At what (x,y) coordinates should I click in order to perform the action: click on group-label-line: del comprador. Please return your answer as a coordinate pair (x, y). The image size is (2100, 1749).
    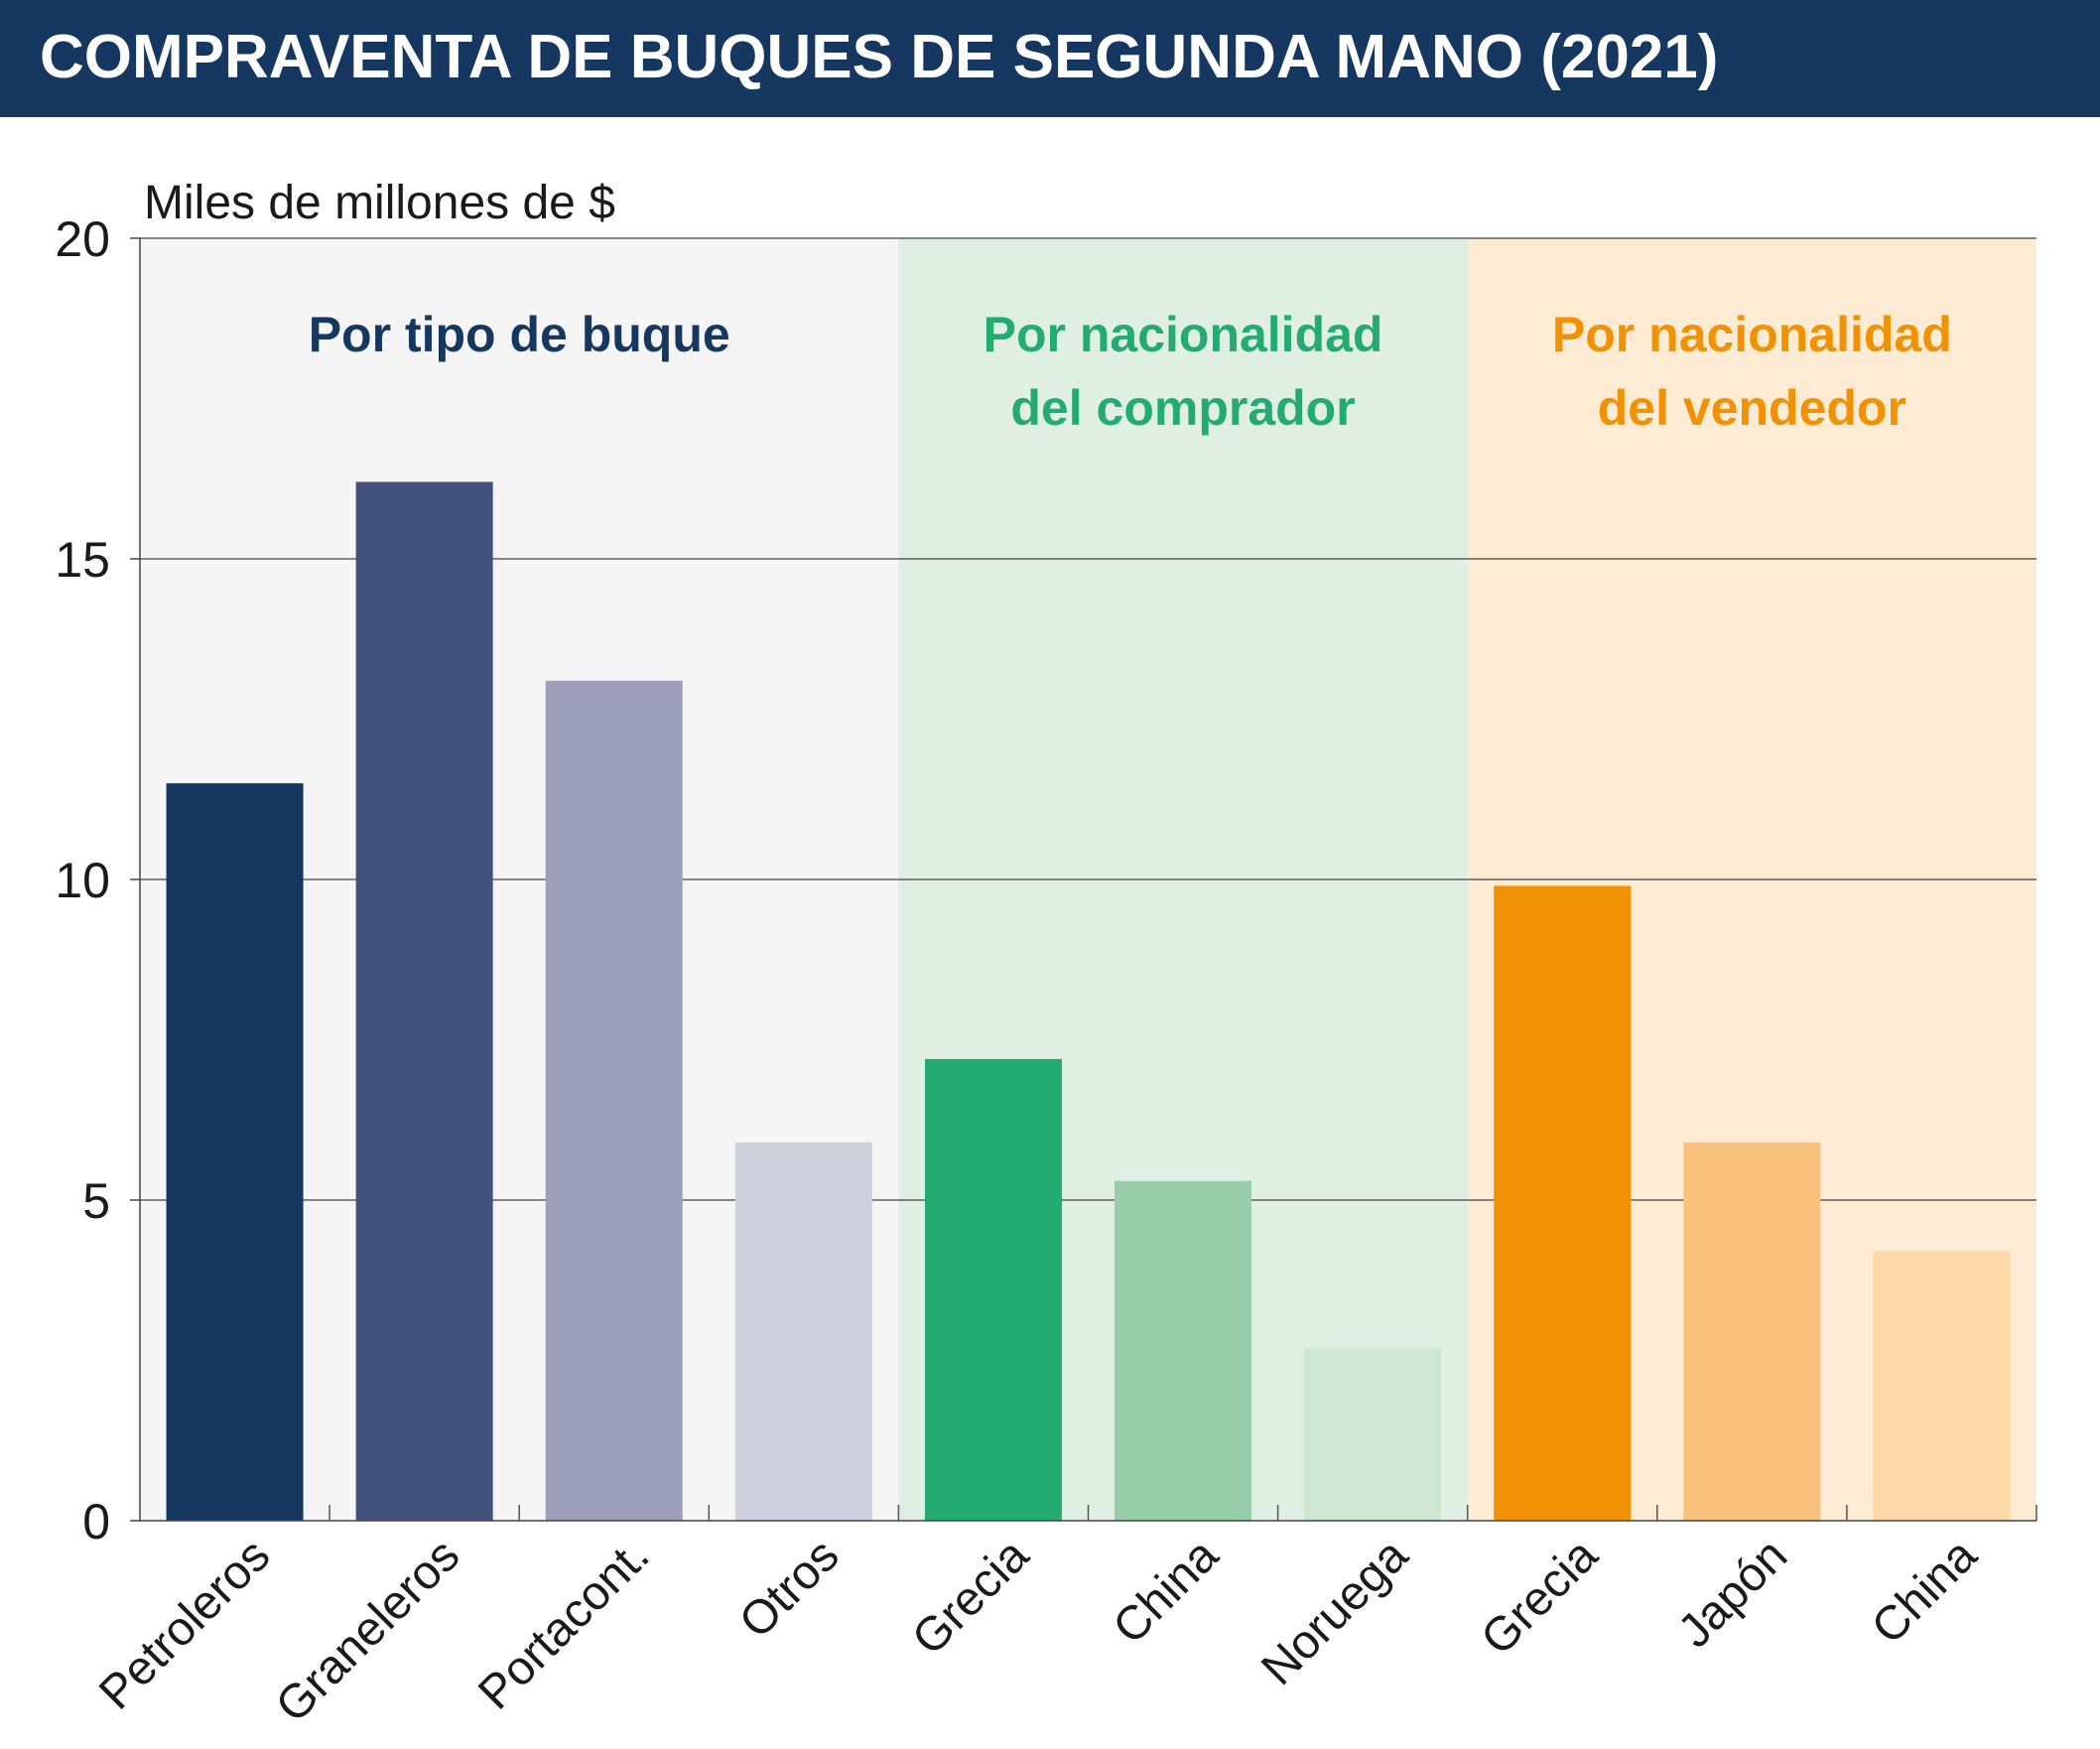
    Looking at the image, I should click on (1183, 408).